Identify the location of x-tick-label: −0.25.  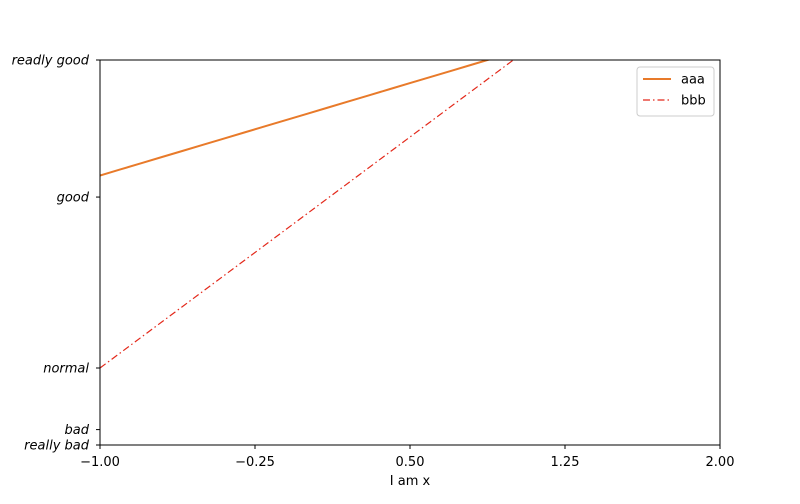
(255, 462).